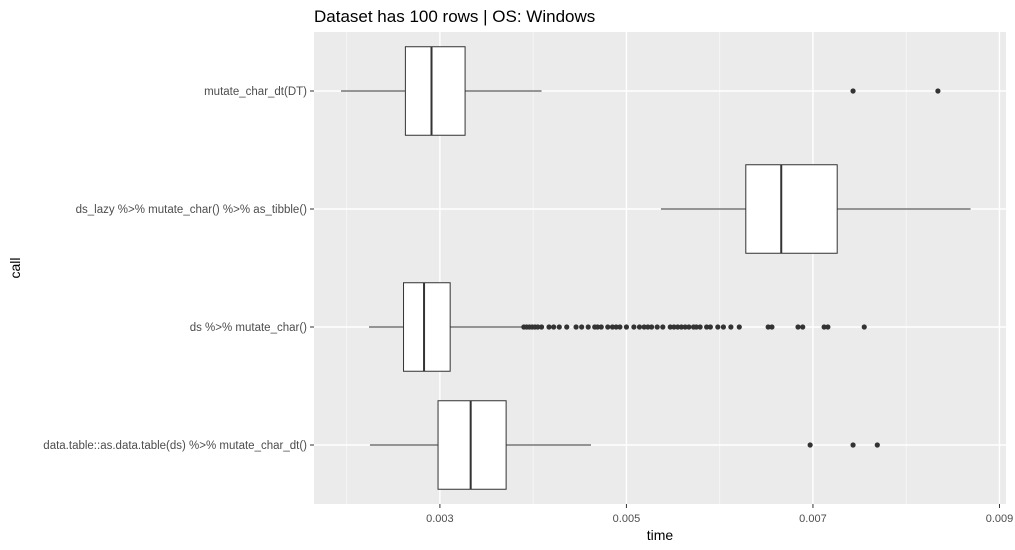 The image size is (1015, 550). I want to click on x-axis-ticks: 0.003 0.005 0.007 0.009, so click(719, 514).